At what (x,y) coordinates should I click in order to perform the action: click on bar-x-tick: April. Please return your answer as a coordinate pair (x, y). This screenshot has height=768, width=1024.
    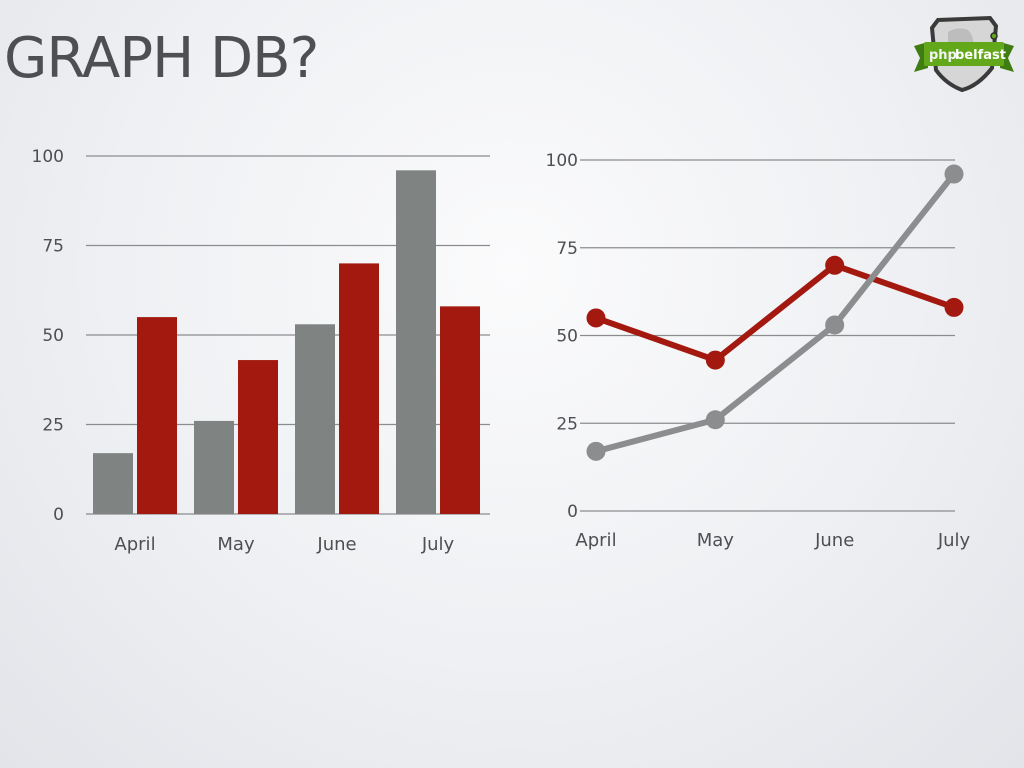
    Looking at the image, I should click on (134, 544).